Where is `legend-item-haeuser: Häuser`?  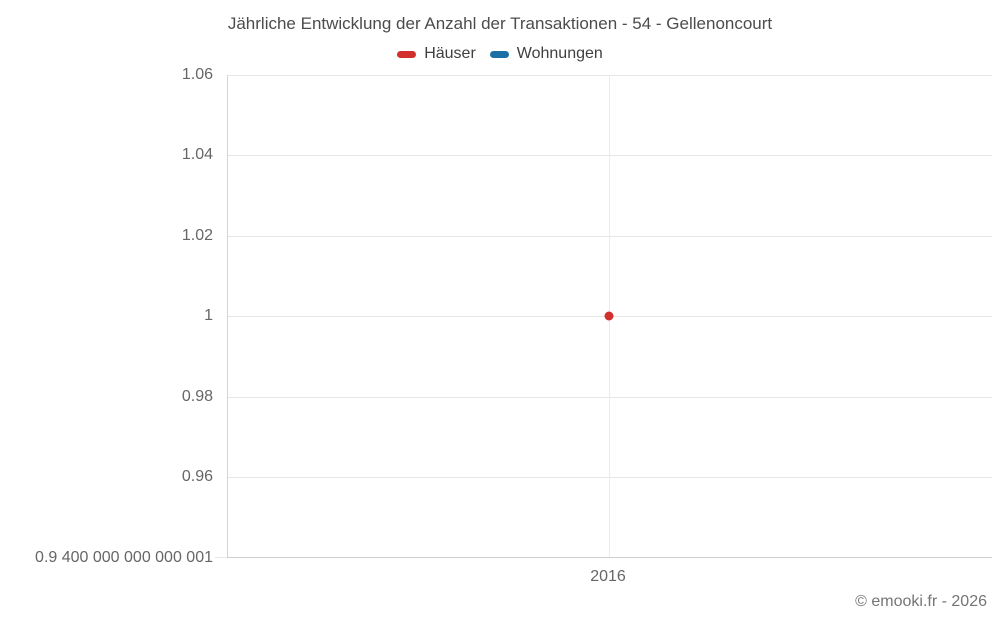 legend-item-haeuser: Häuser is located at coordinates (436, 54).